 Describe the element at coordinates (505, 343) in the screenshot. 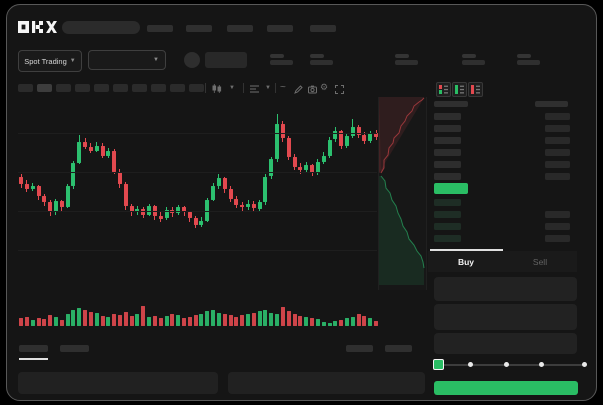

I see `total-input` at that location.